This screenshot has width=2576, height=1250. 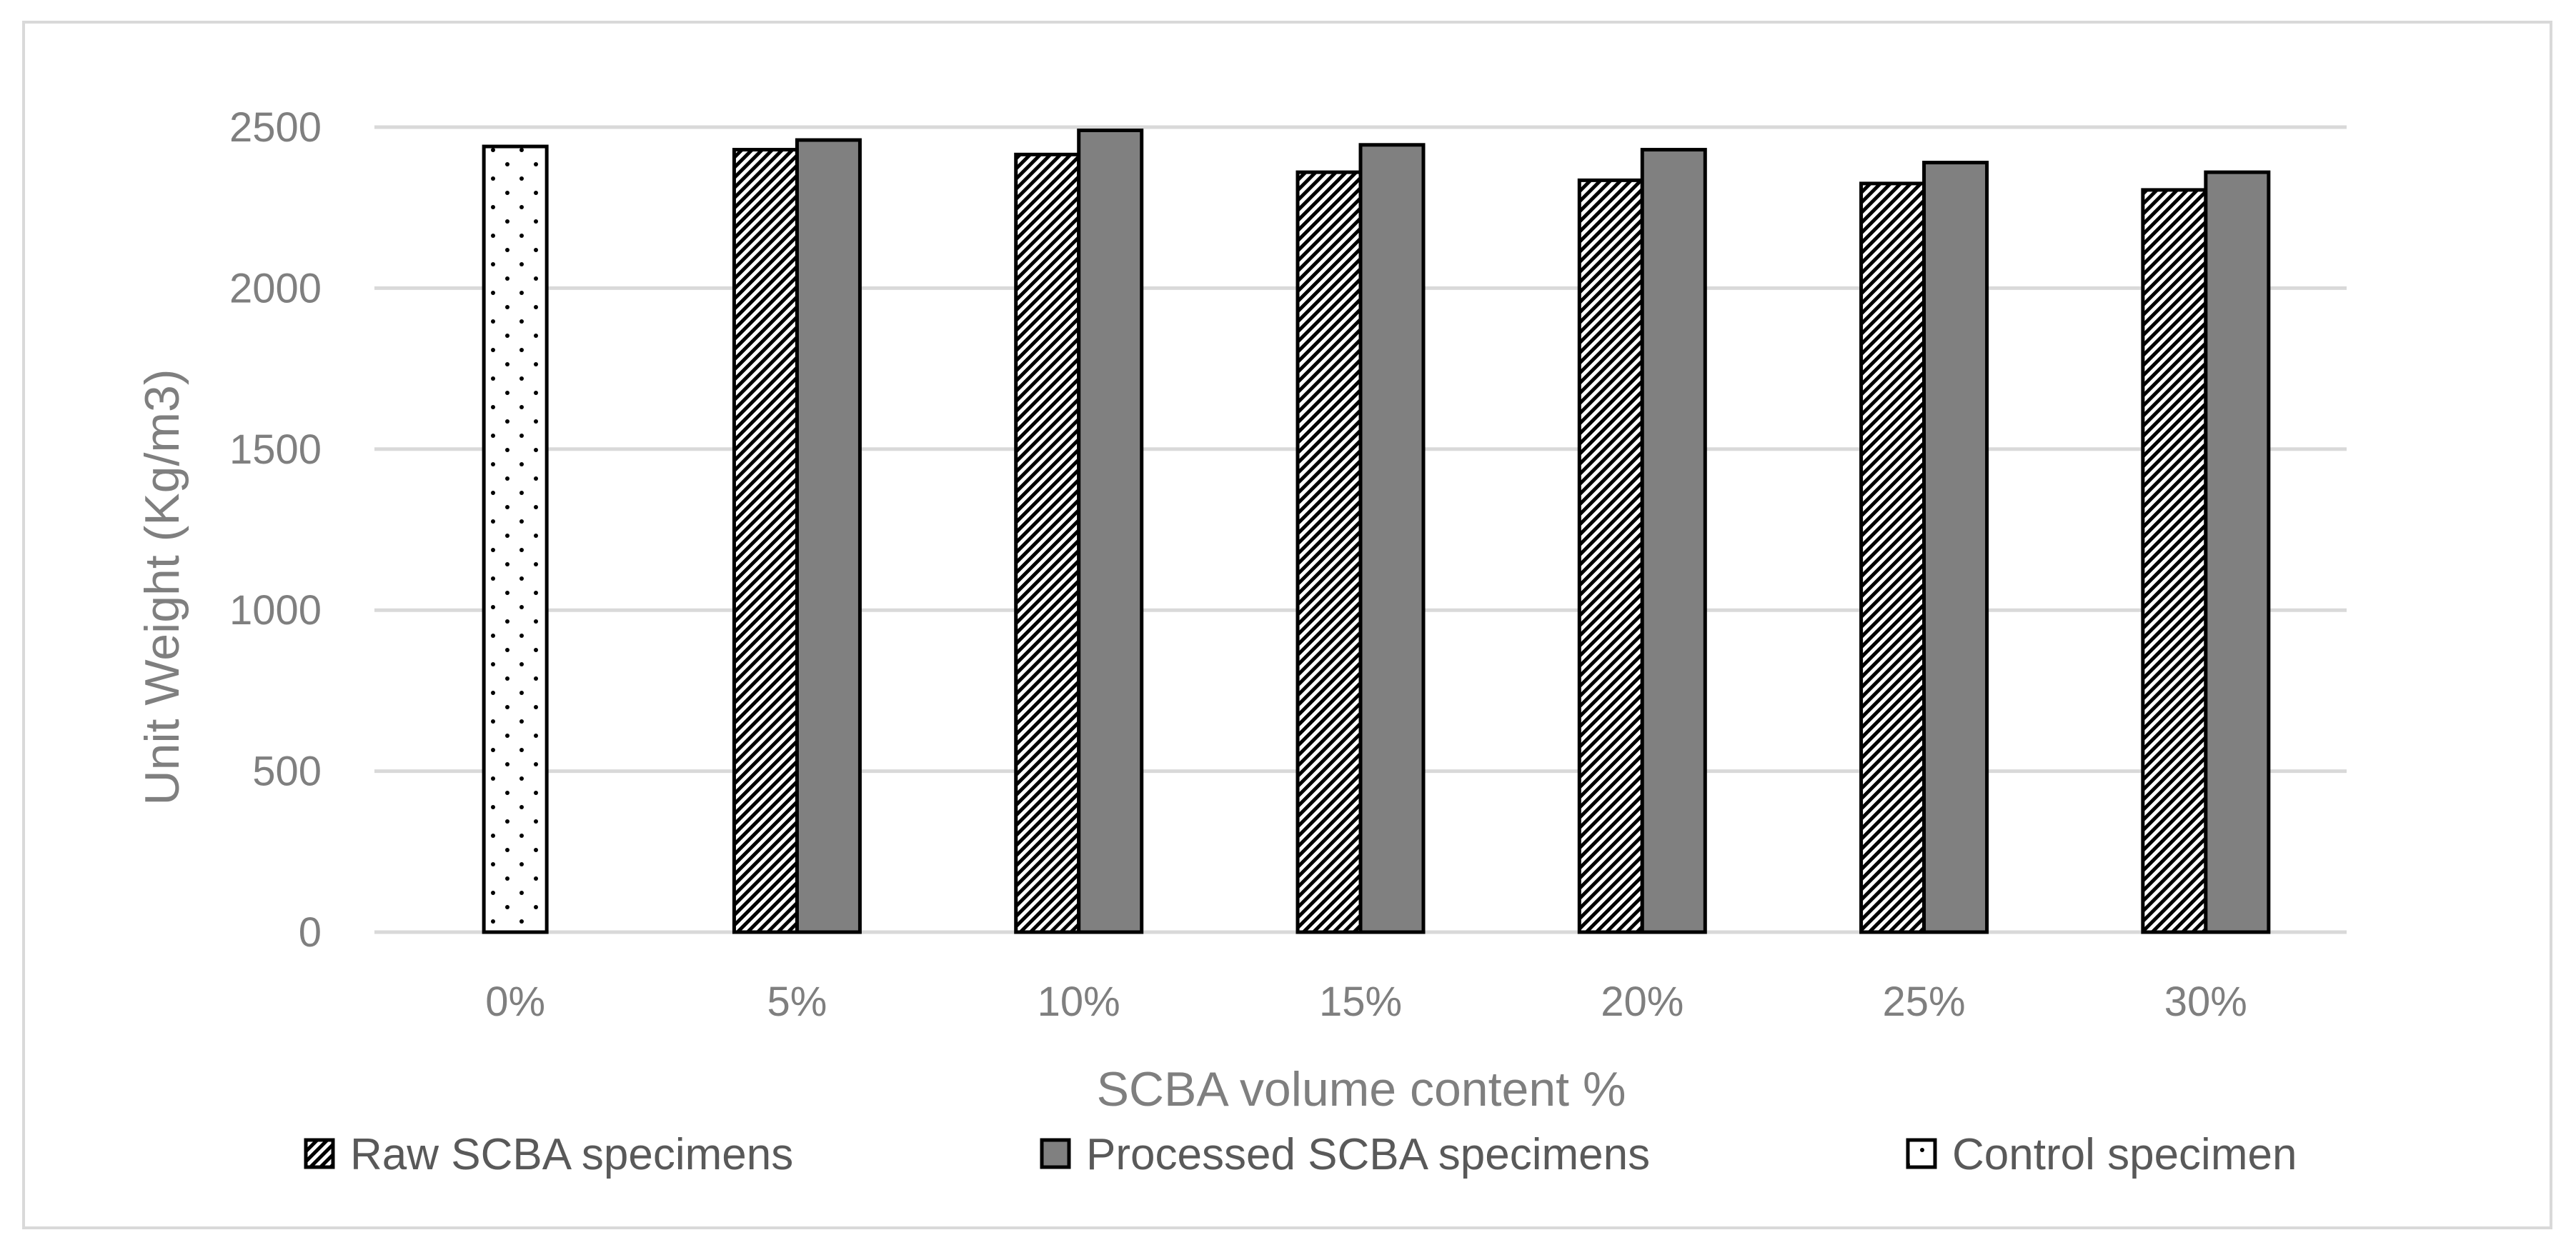 What do you see at coordinates (275, 288) in the screenshot?
I see `y-tick-label: 2000` at bounding box center [275, 288].